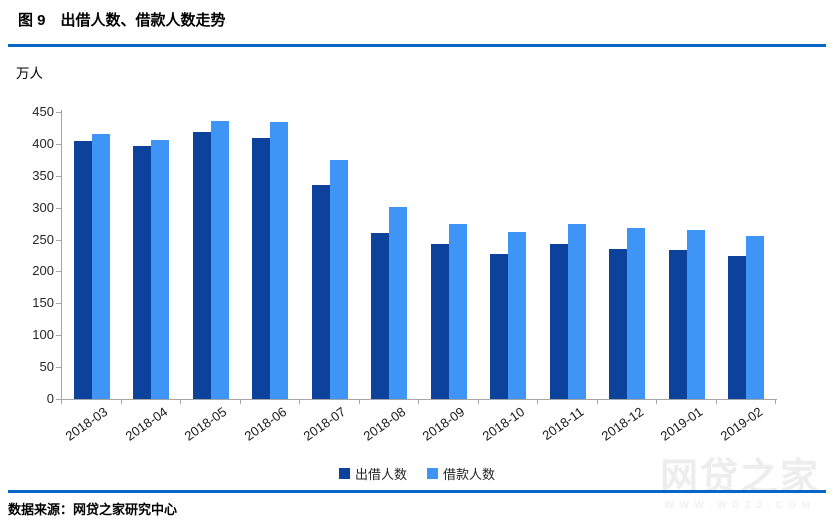  What do you see at coordinates (503, 424) in the screenshot?
I see `x-axis-label: 2018-10` at bounding box center [503, 424].